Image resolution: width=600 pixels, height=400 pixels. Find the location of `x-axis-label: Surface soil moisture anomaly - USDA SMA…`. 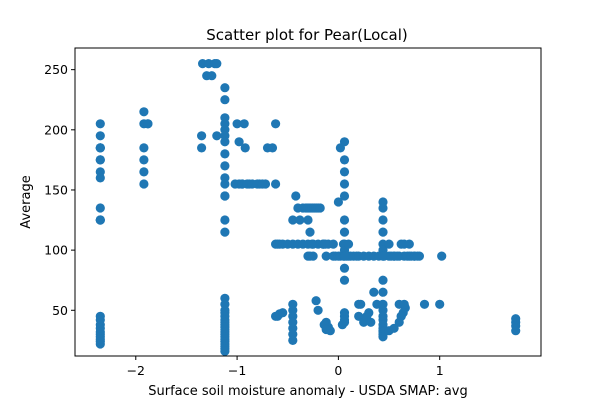

x-axis-label: Surface soil moisture anomaly - USDA SMA… is located at coordinates (308, 391).